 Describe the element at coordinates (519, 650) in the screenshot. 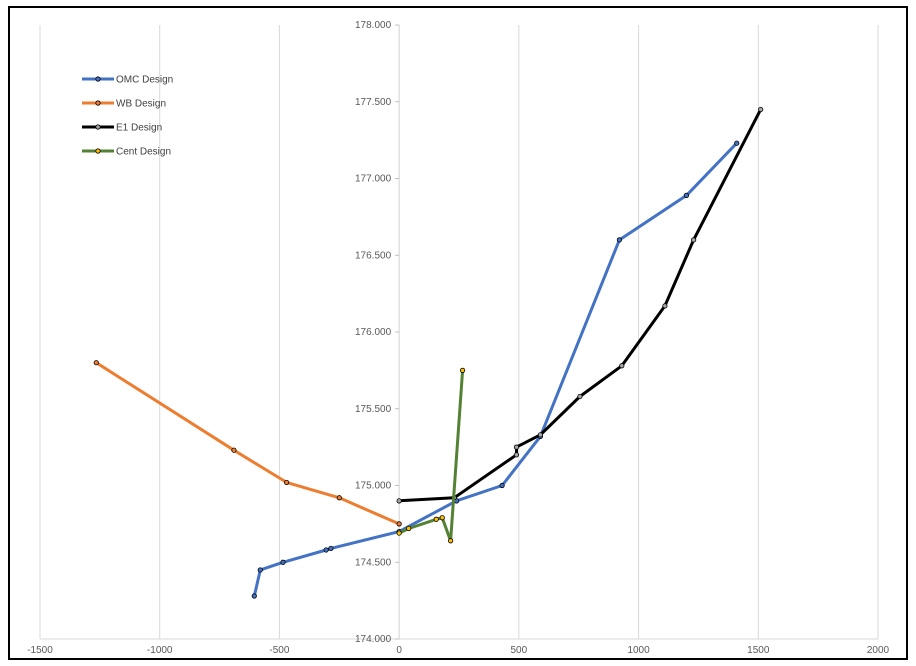

I see `x-tick-label: 500` at that location.